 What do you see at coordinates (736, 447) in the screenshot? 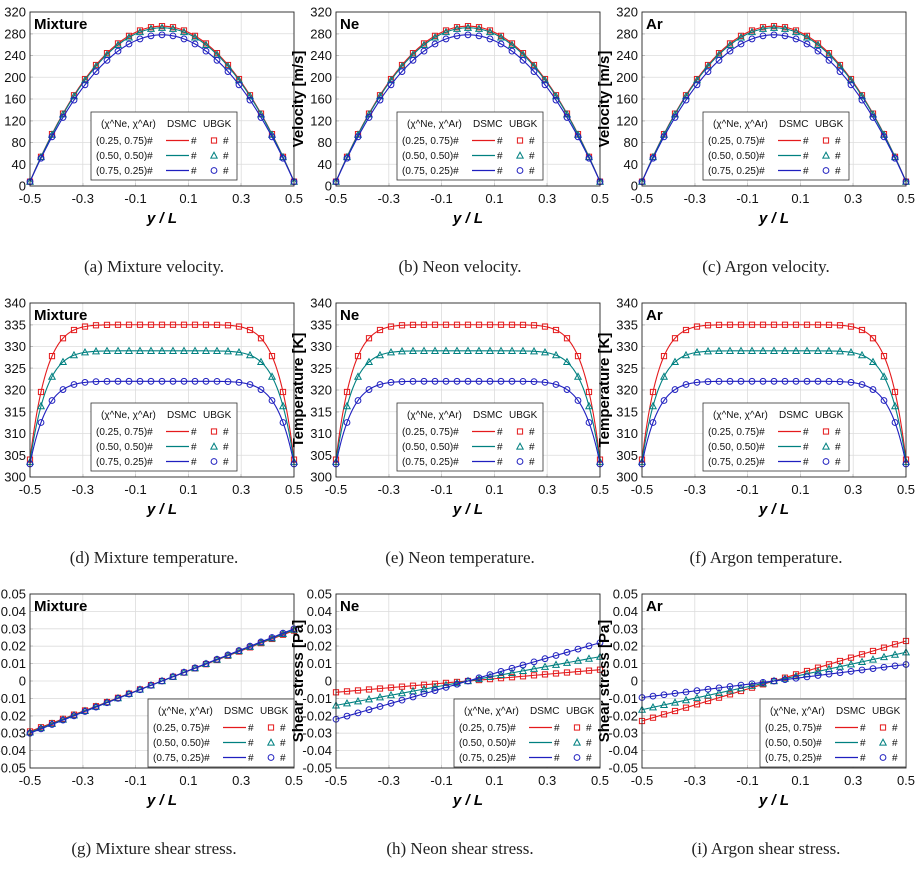
I see `legend-row-label: (0.50, 0.50)#` at bounding box center [736, 447].